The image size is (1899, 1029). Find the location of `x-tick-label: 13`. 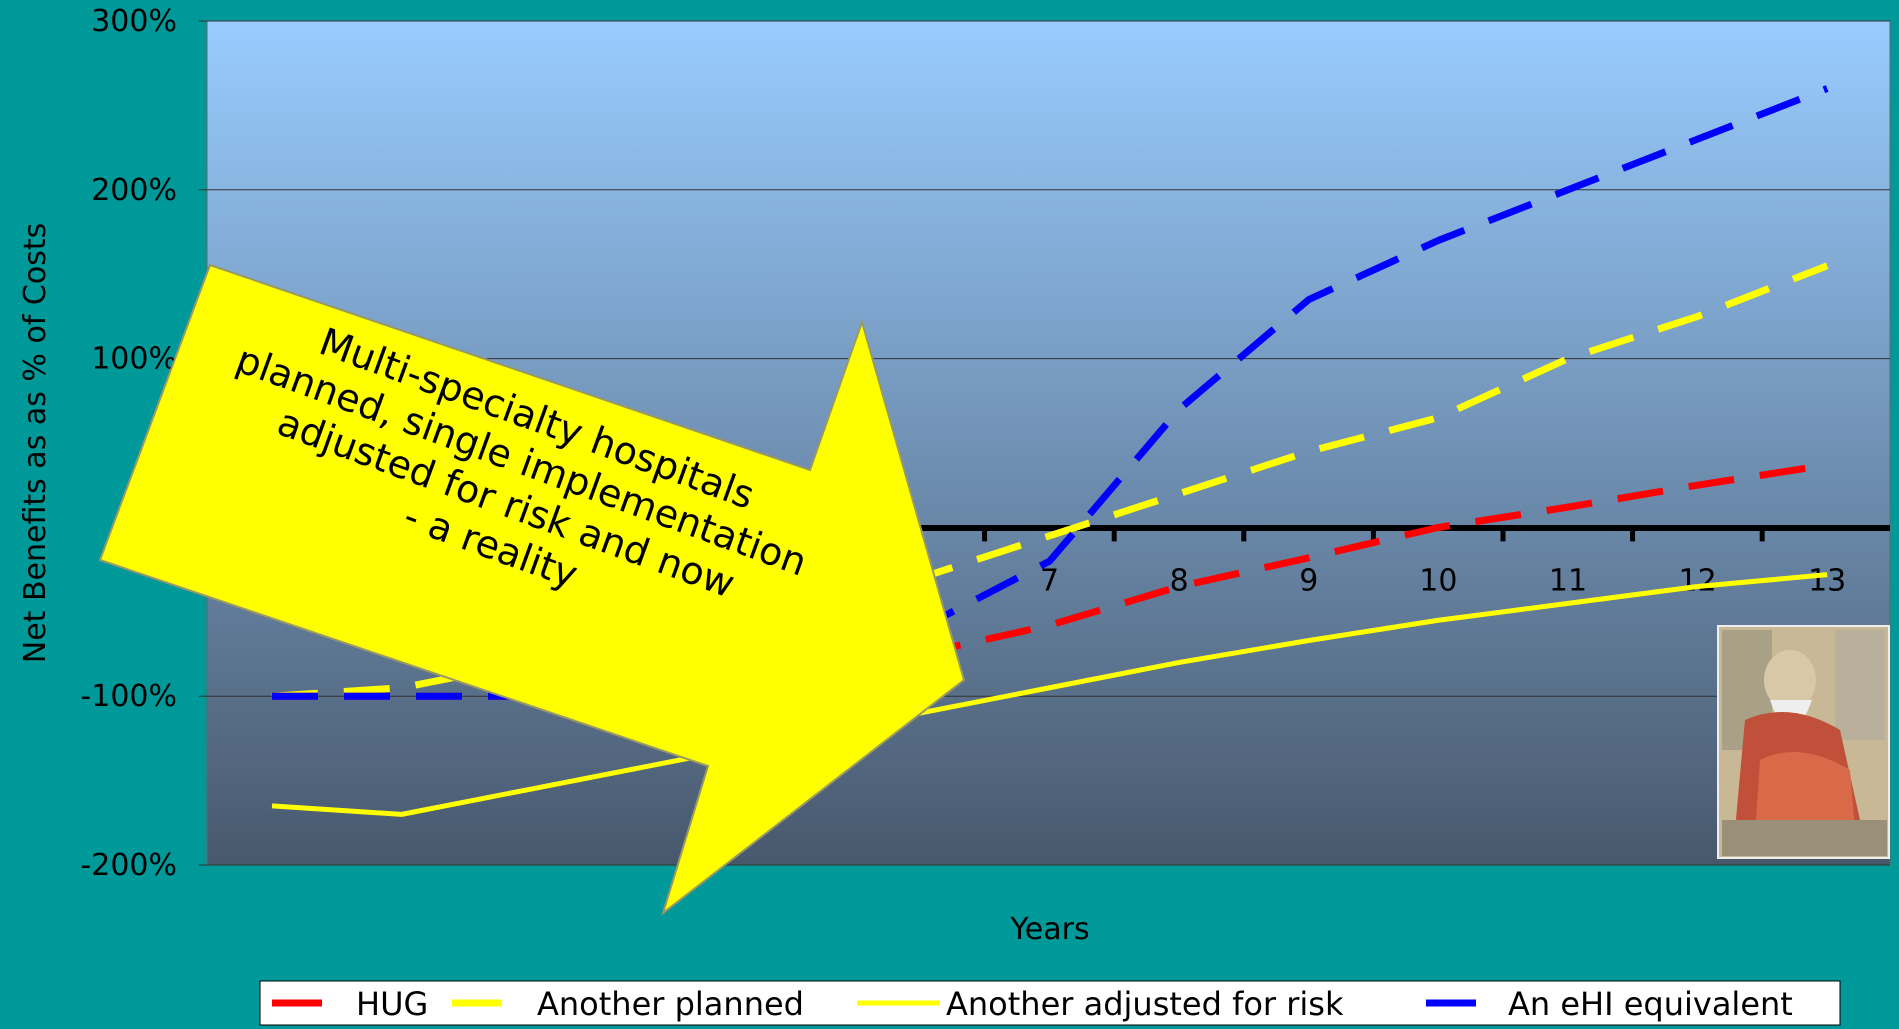

x-tick-label: 13 is located at coordinates (1827, 580).